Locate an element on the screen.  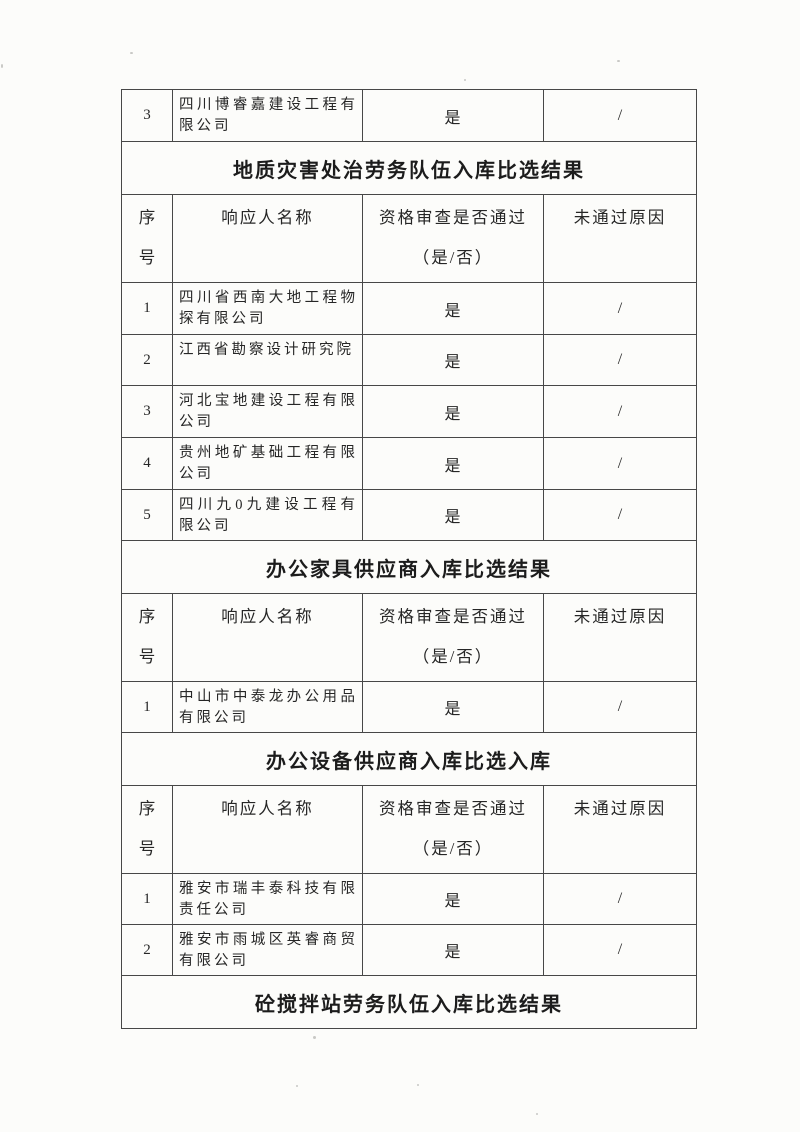
section-title-row: 办公设备供应商入库比选入库 is located at coordinates (409, 759).